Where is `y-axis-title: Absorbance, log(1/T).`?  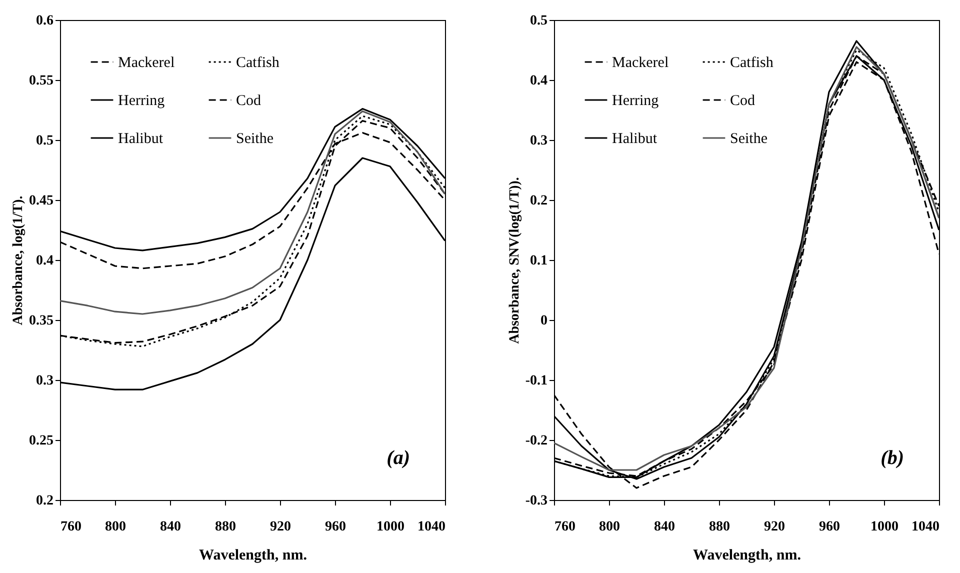
y-axis-title: Absorbance, log(1/T). is located at coordinates (18, 261).